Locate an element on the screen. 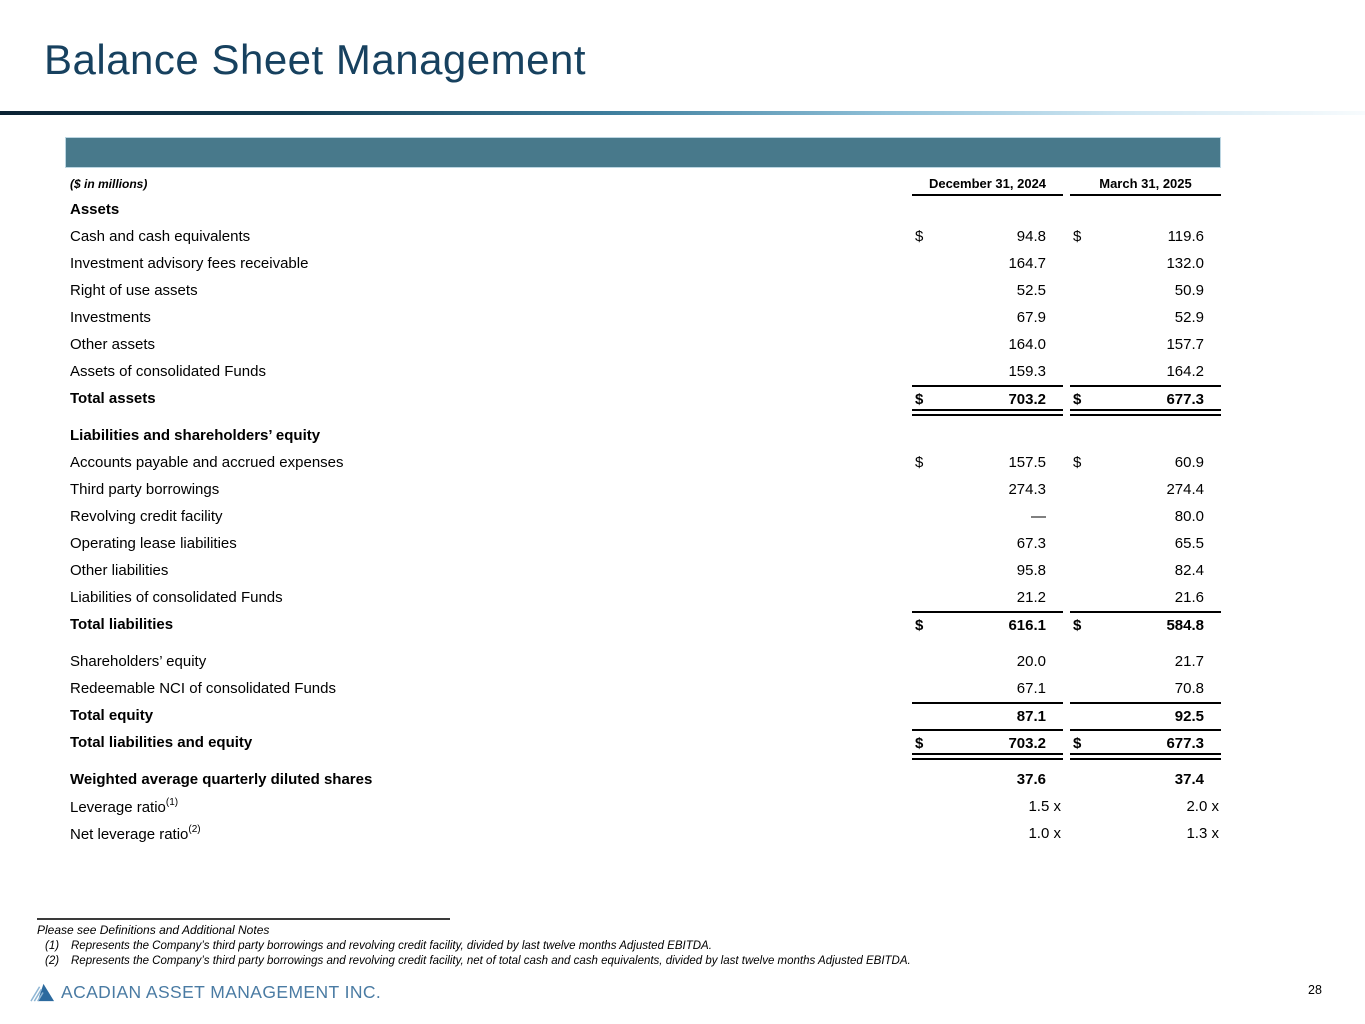 The width and height of the screenshot is (1365, 1024). row-label: Net leverage ratio(2) is located at coordinates (135, 833).